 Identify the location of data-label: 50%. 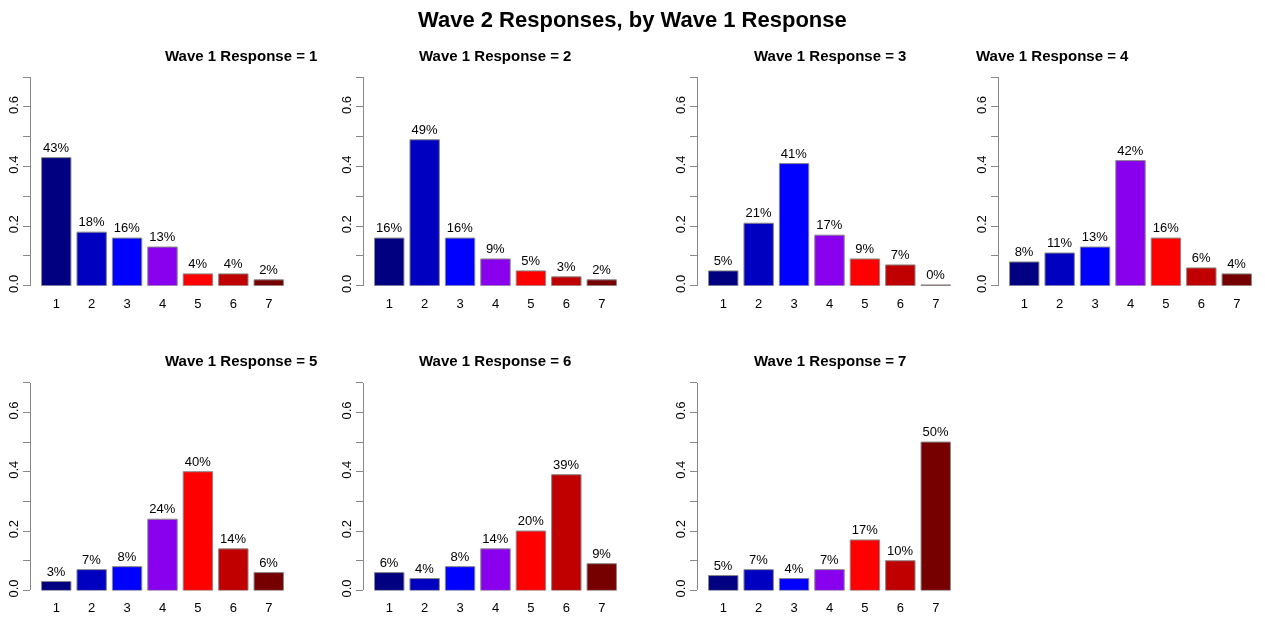
(935, 432).